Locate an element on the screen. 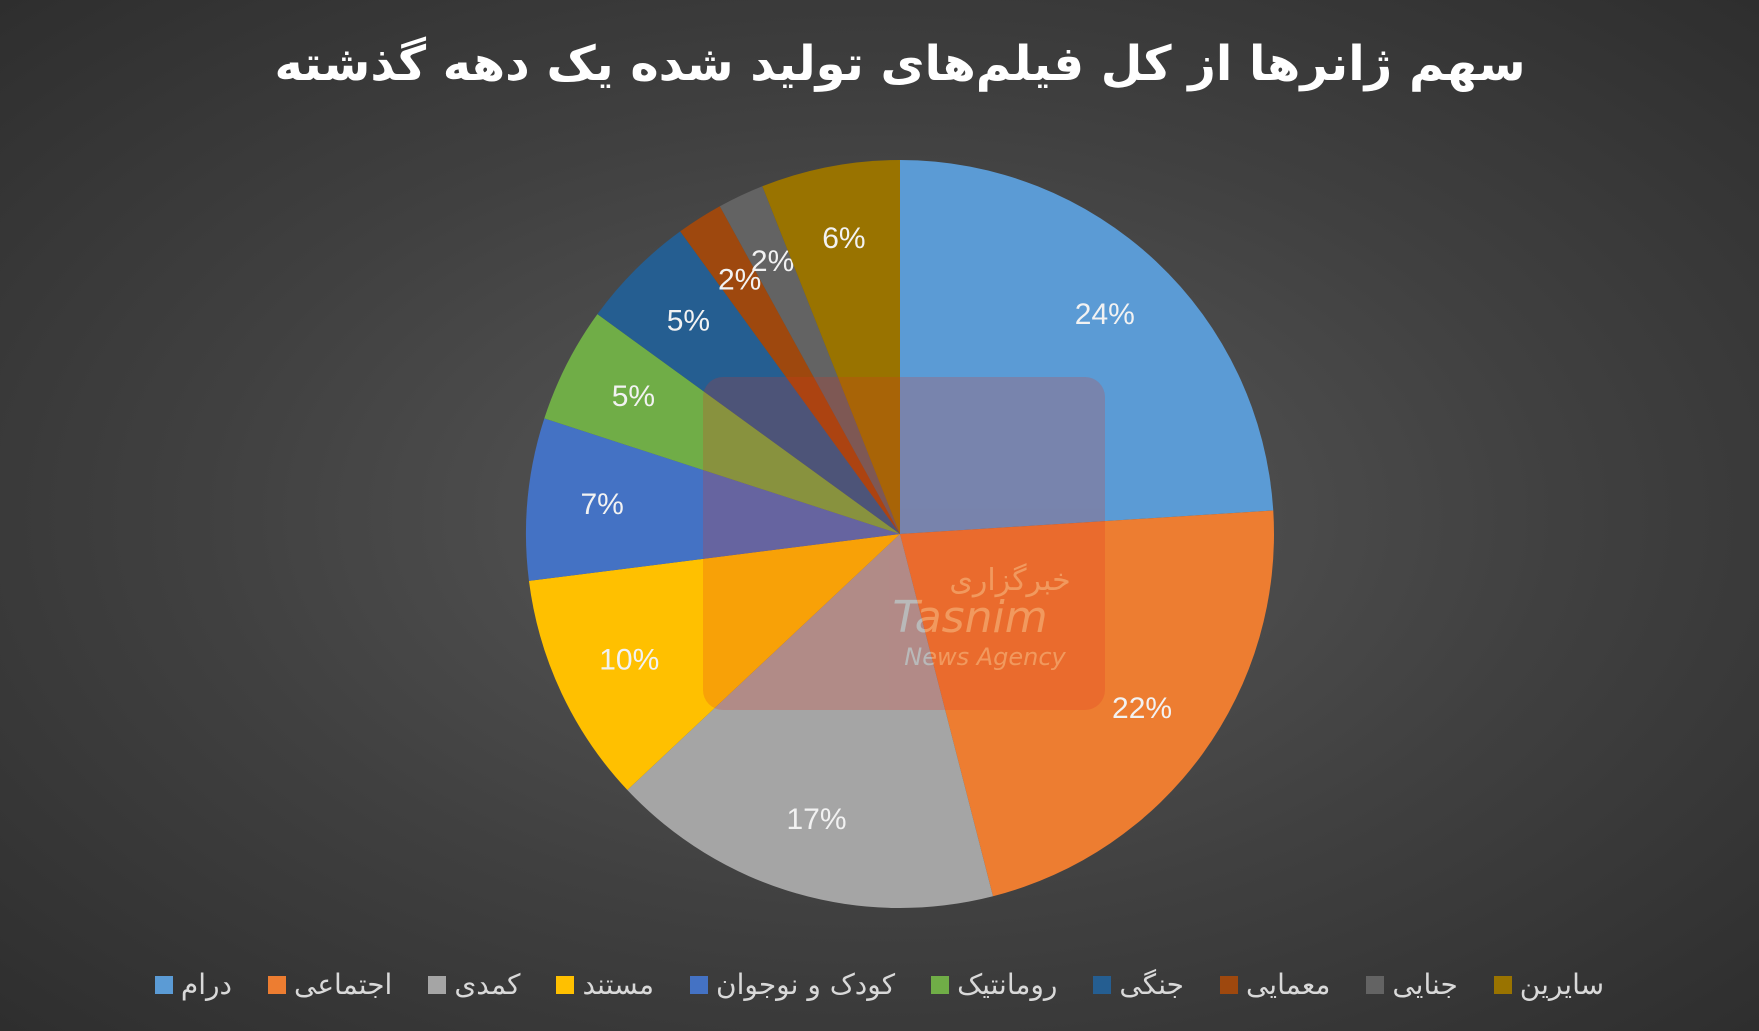  legend-item: سایرین is located at coordinates (1549, 984).